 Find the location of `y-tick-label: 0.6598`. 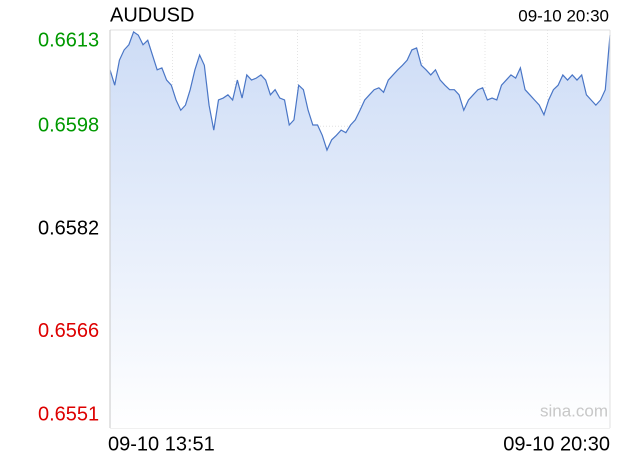

y-tick-label: 0.6598 is located at coordinates (68, 126).